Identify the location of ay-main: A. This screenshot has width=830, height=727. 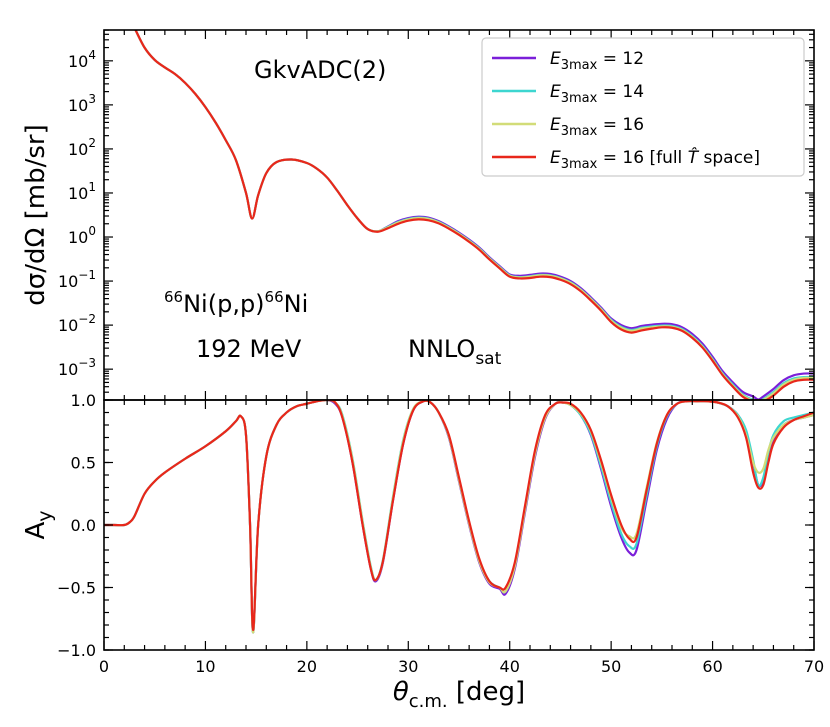
(36, 531).